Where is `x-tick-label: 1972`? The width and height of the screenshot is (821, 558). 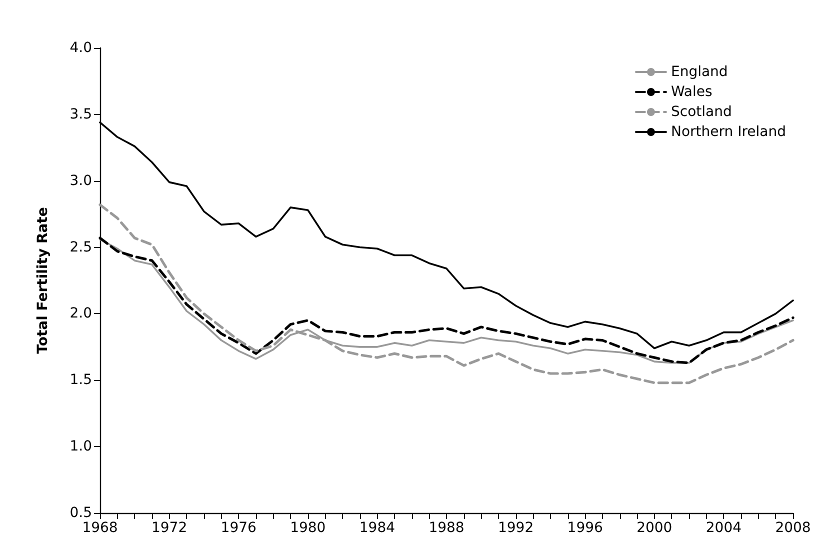
x-tick-label: 1972 is located at coordinates (169, 528).